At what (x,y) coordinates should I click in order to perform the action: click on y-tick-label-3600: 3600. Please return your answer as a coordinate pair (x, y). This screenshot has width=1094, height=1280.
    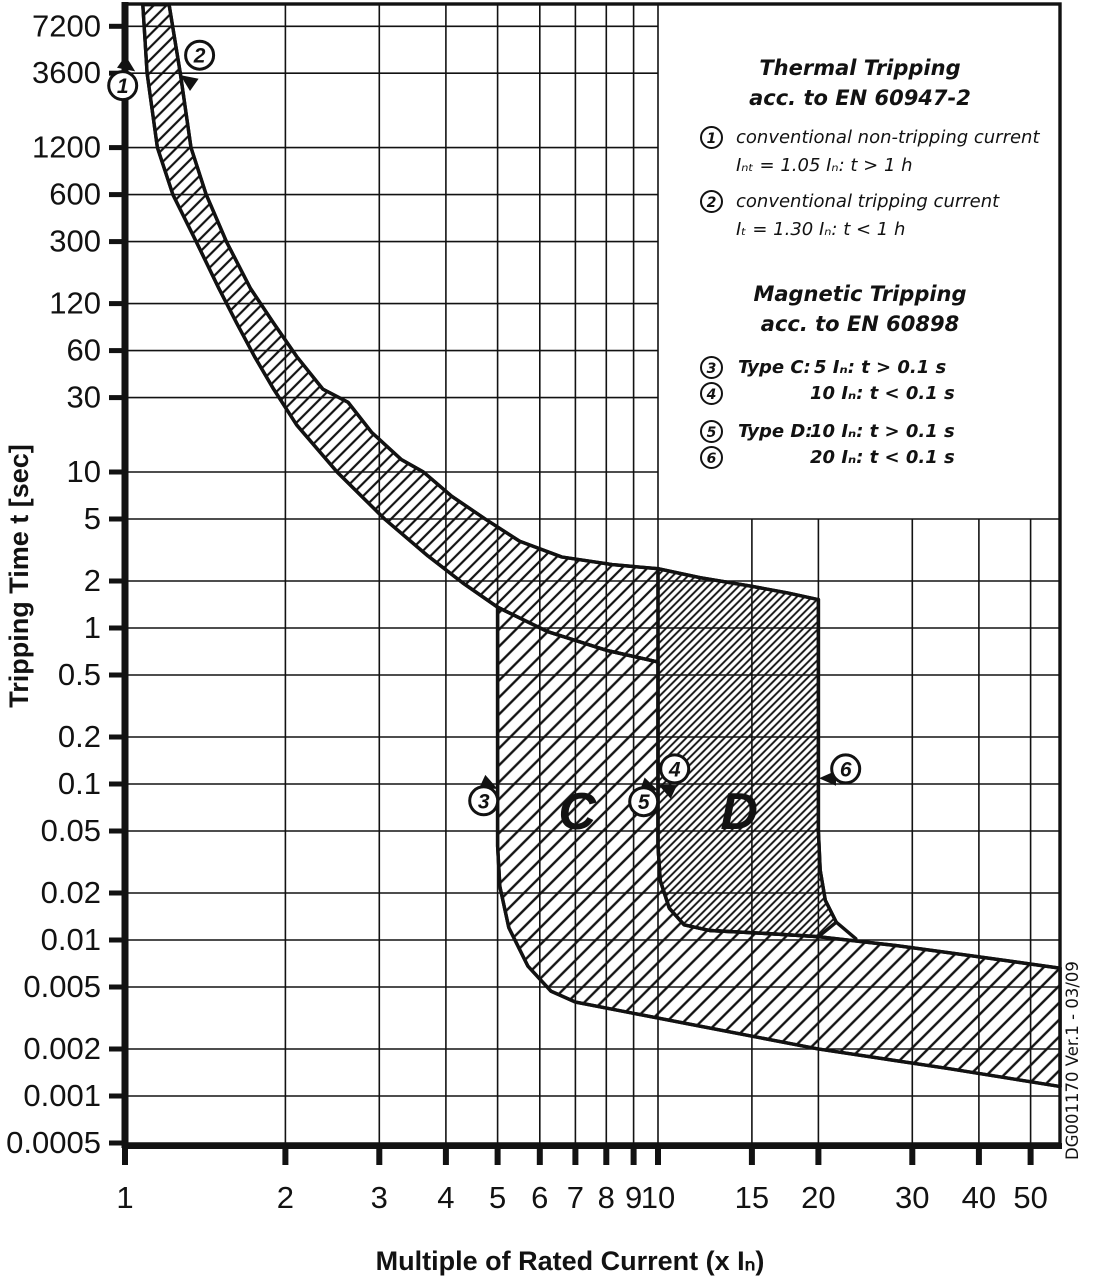
    Looking at the image, I should click on (66, 72).